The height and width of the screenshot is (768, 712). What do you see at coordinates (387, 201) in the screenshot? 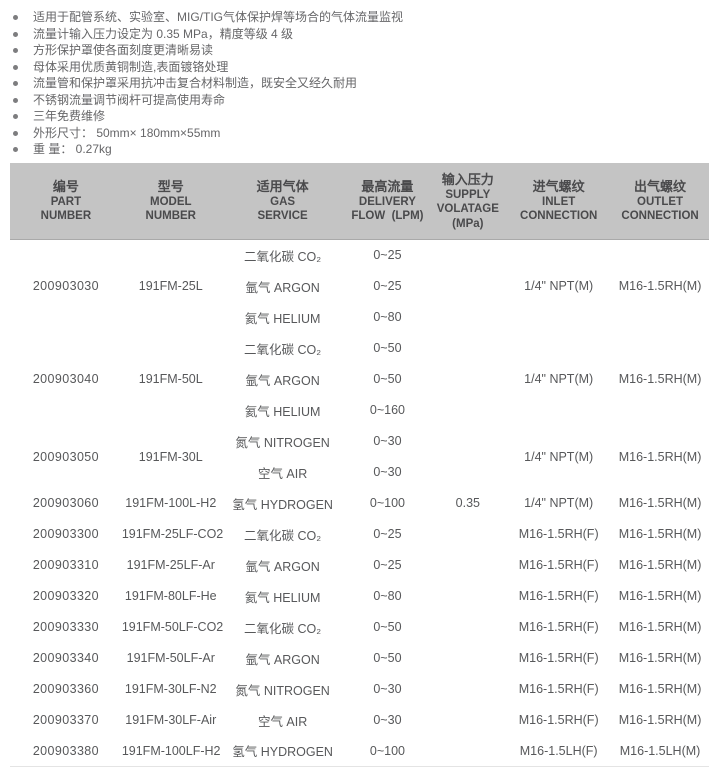
I see `column-header-flow: 最高流量 DELIVERY FLOW (LPM)` at bounding box center [387, 201].